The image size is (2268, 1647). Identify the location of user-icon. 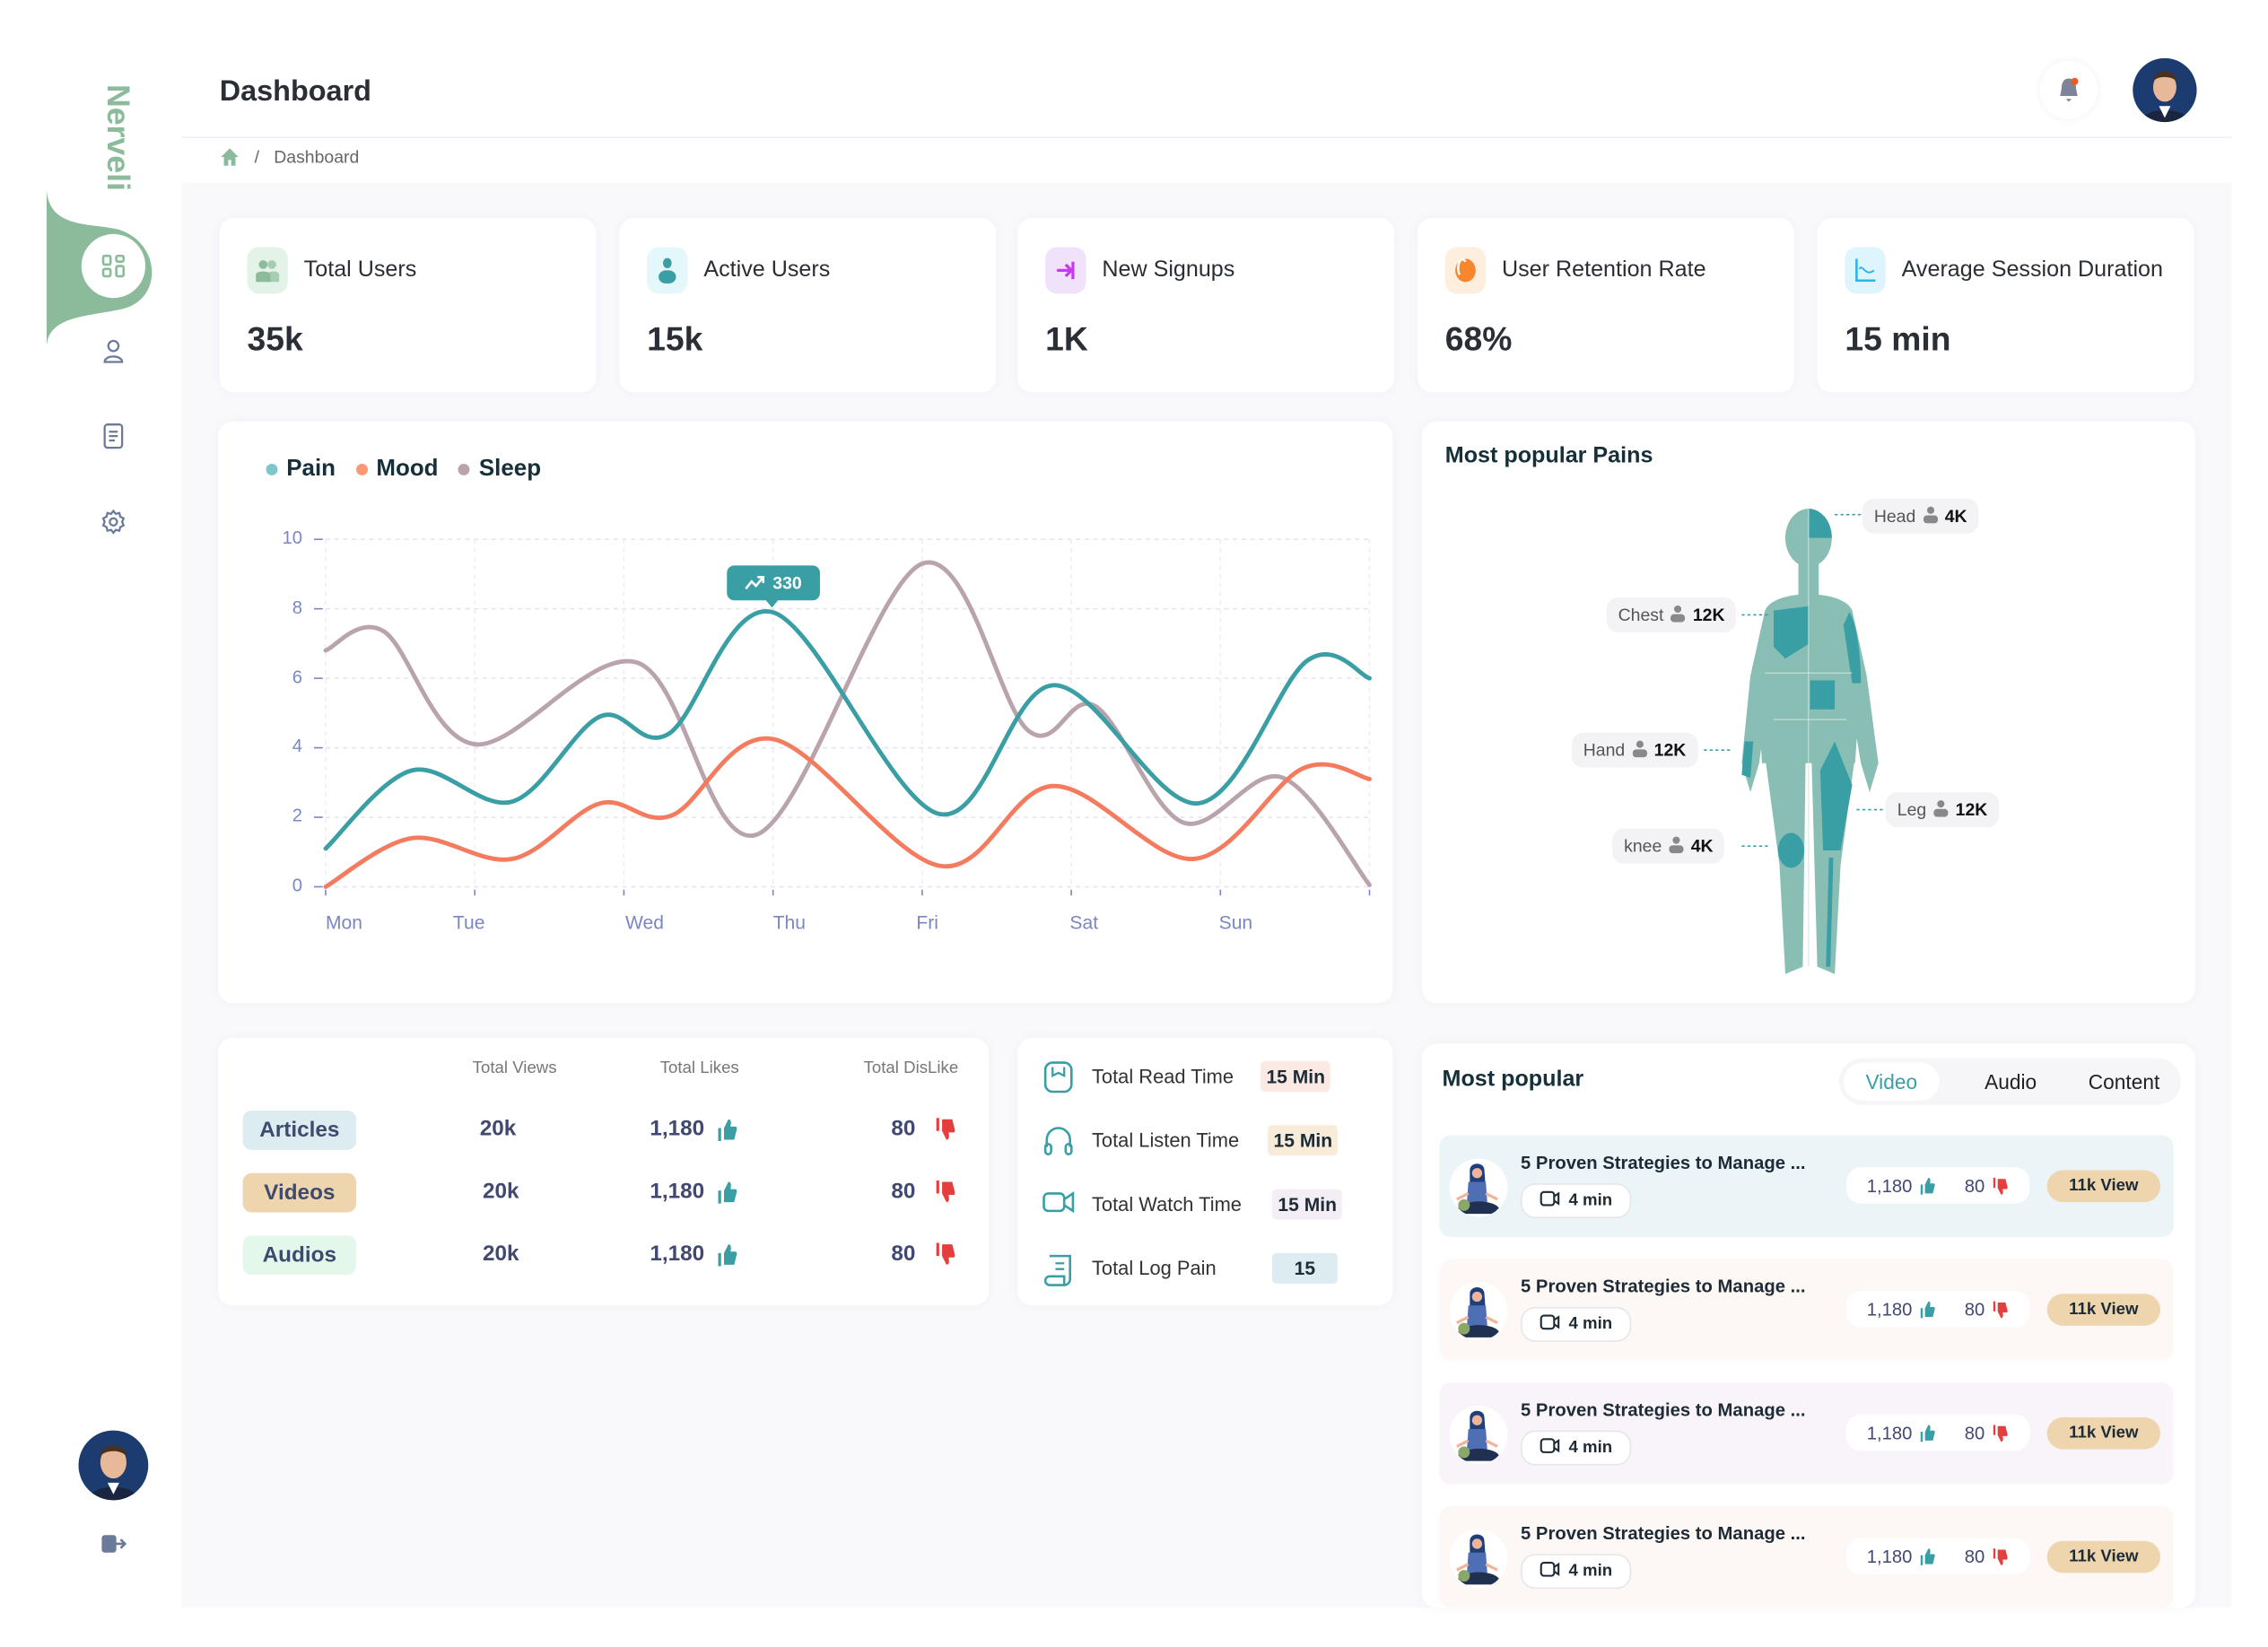
(113, 351).